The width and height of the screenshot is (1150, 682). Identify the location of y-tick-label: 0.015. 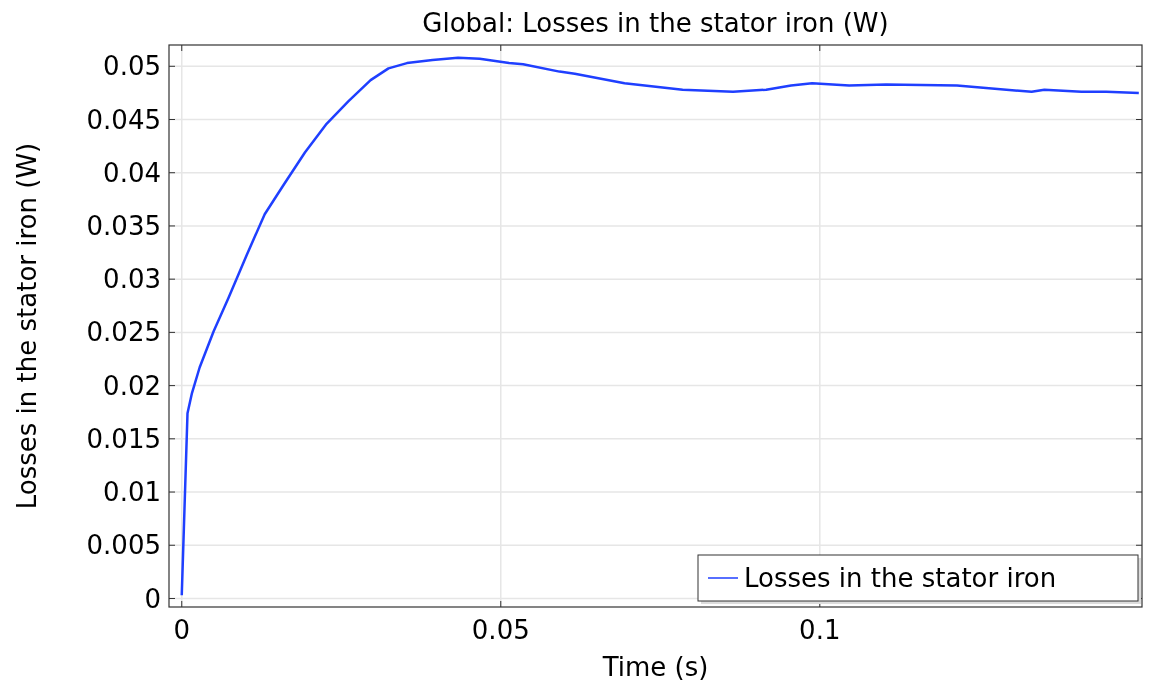
(123, 438).